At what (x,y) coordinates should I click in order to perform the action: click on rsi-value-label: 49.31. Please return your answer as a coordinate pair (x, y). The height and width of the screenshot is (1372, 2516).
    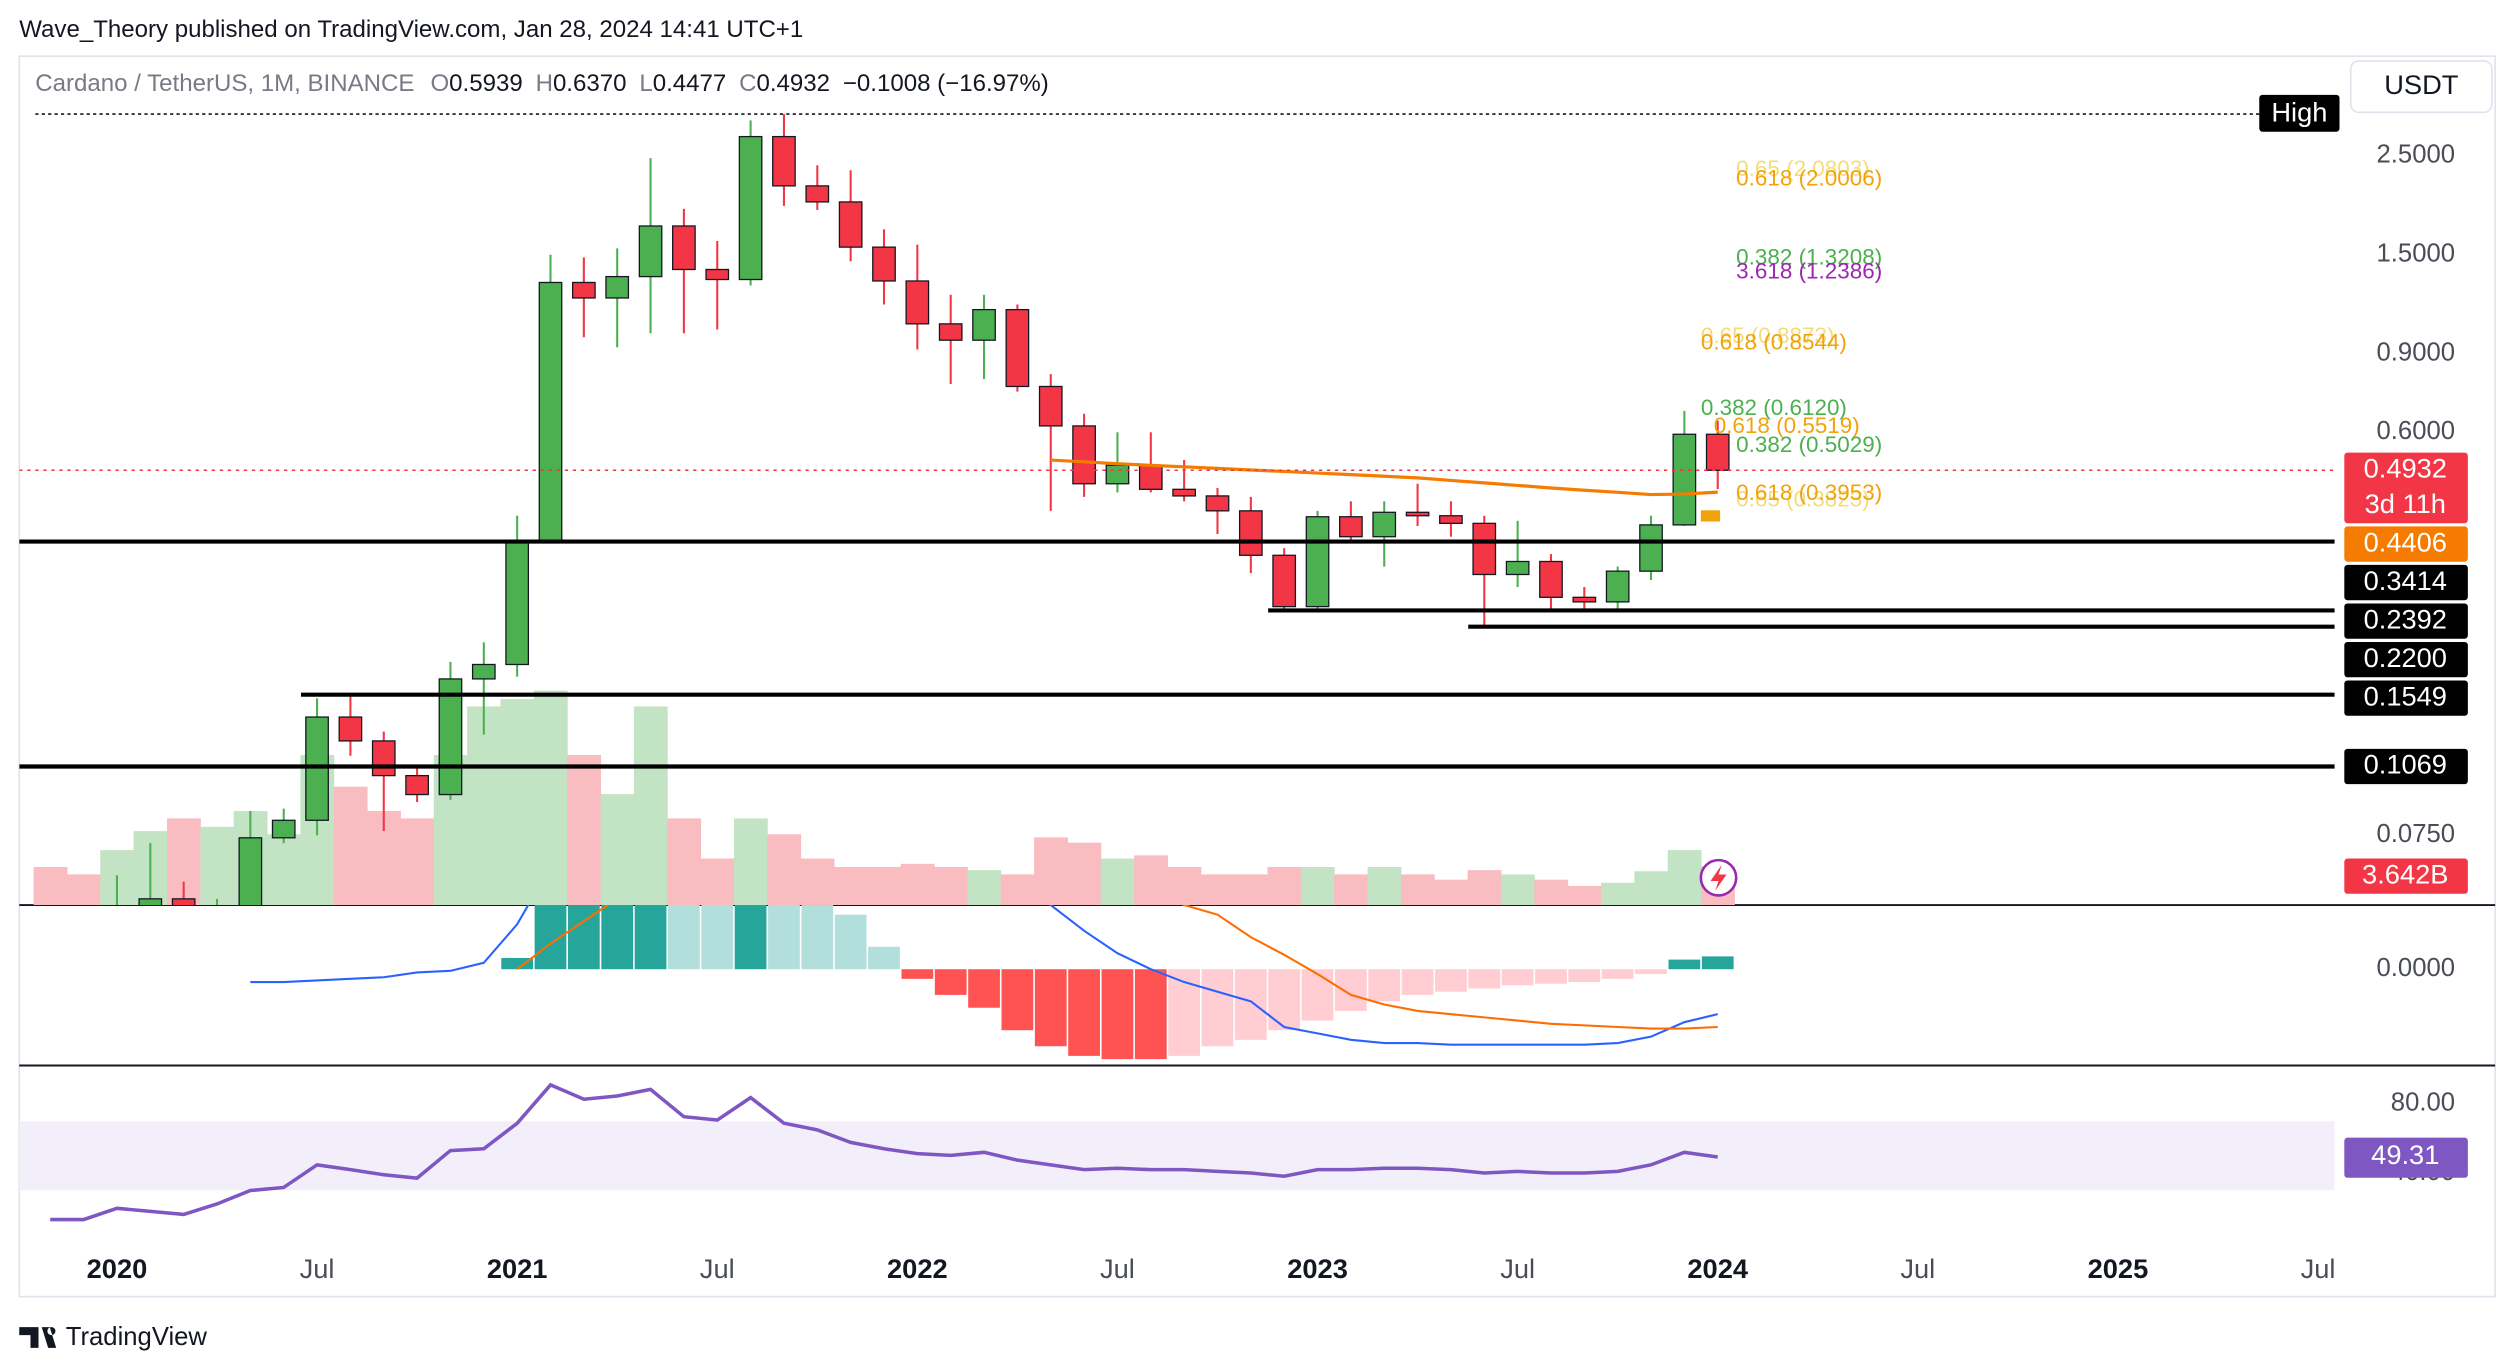
    Looking at the image, I should click on (2405, 1154).